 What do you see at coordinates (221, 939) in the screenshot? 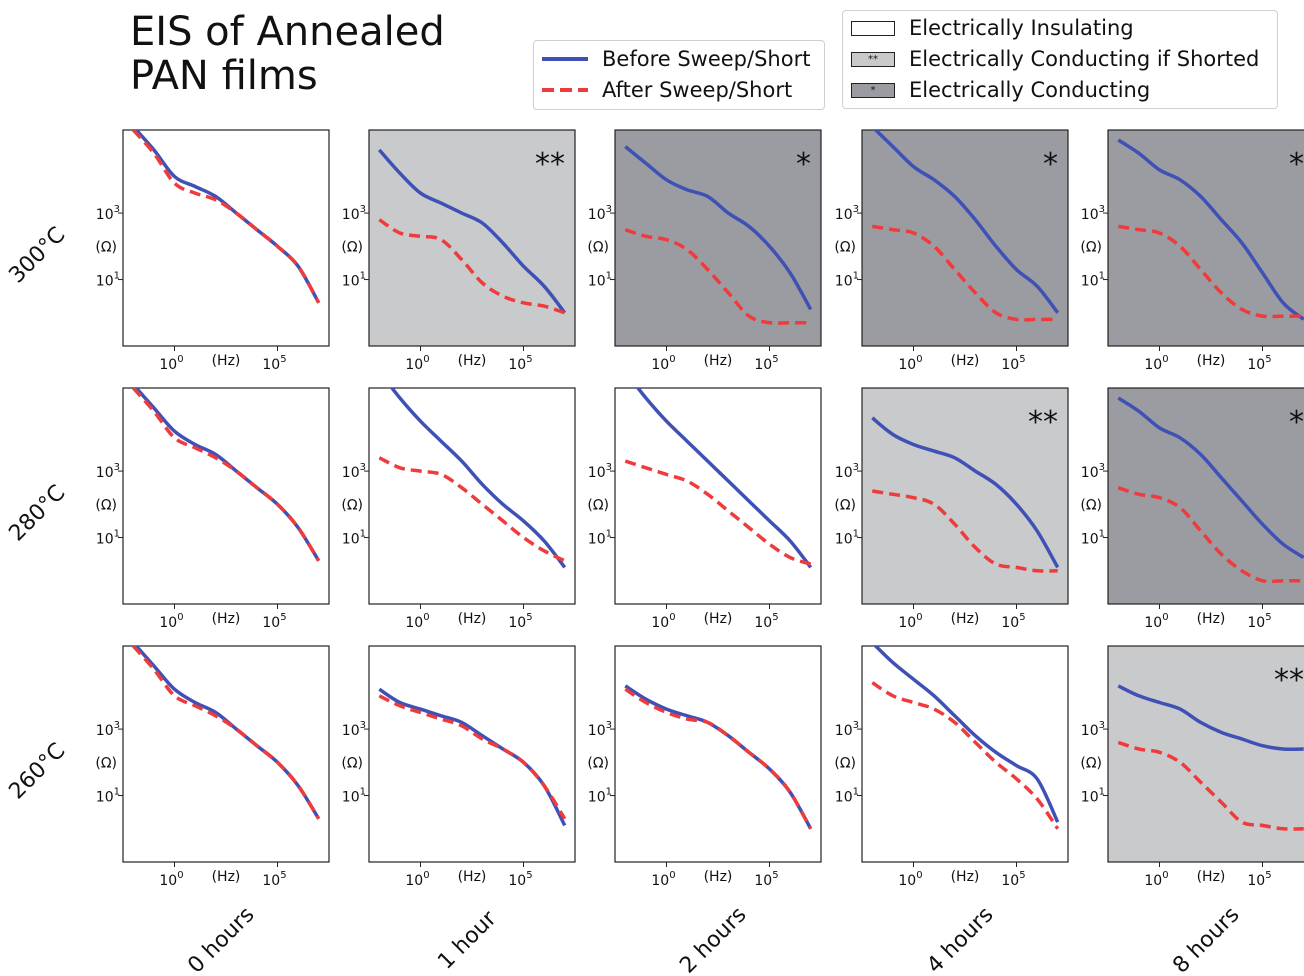
I see `column-label: 0 hours` at bounding box center [221, 939].